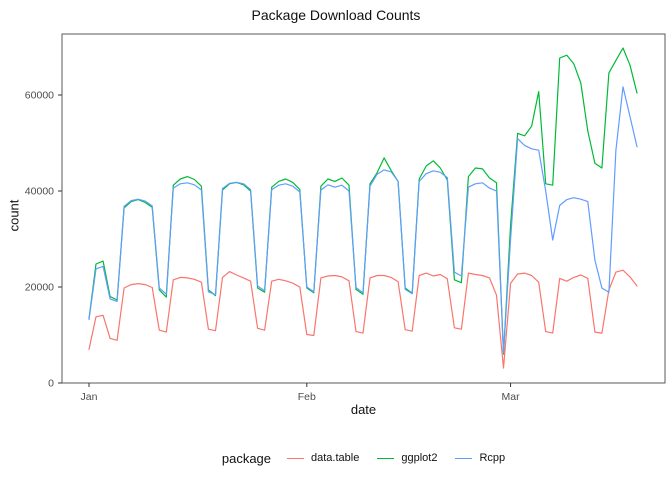  I want to click on y-axis-title: count, so click(14, 215).